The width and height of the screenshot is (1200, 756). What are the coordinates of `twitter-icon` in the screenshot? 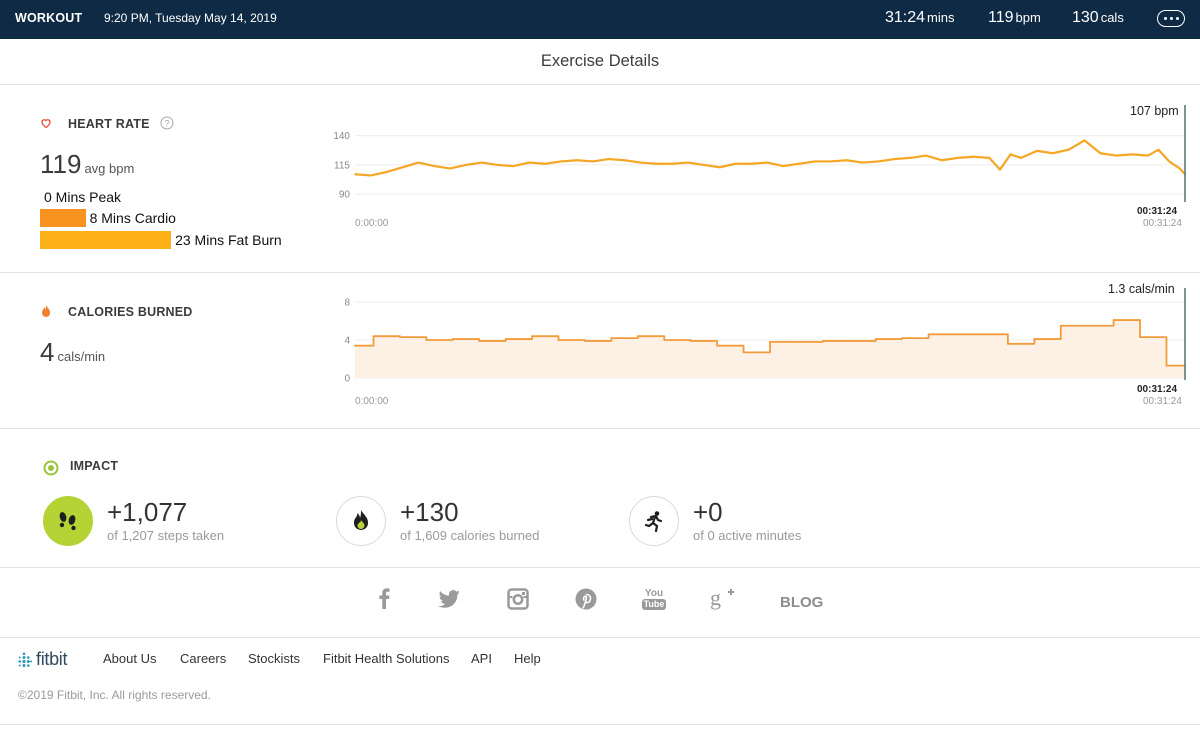 It's located at (449, 599).